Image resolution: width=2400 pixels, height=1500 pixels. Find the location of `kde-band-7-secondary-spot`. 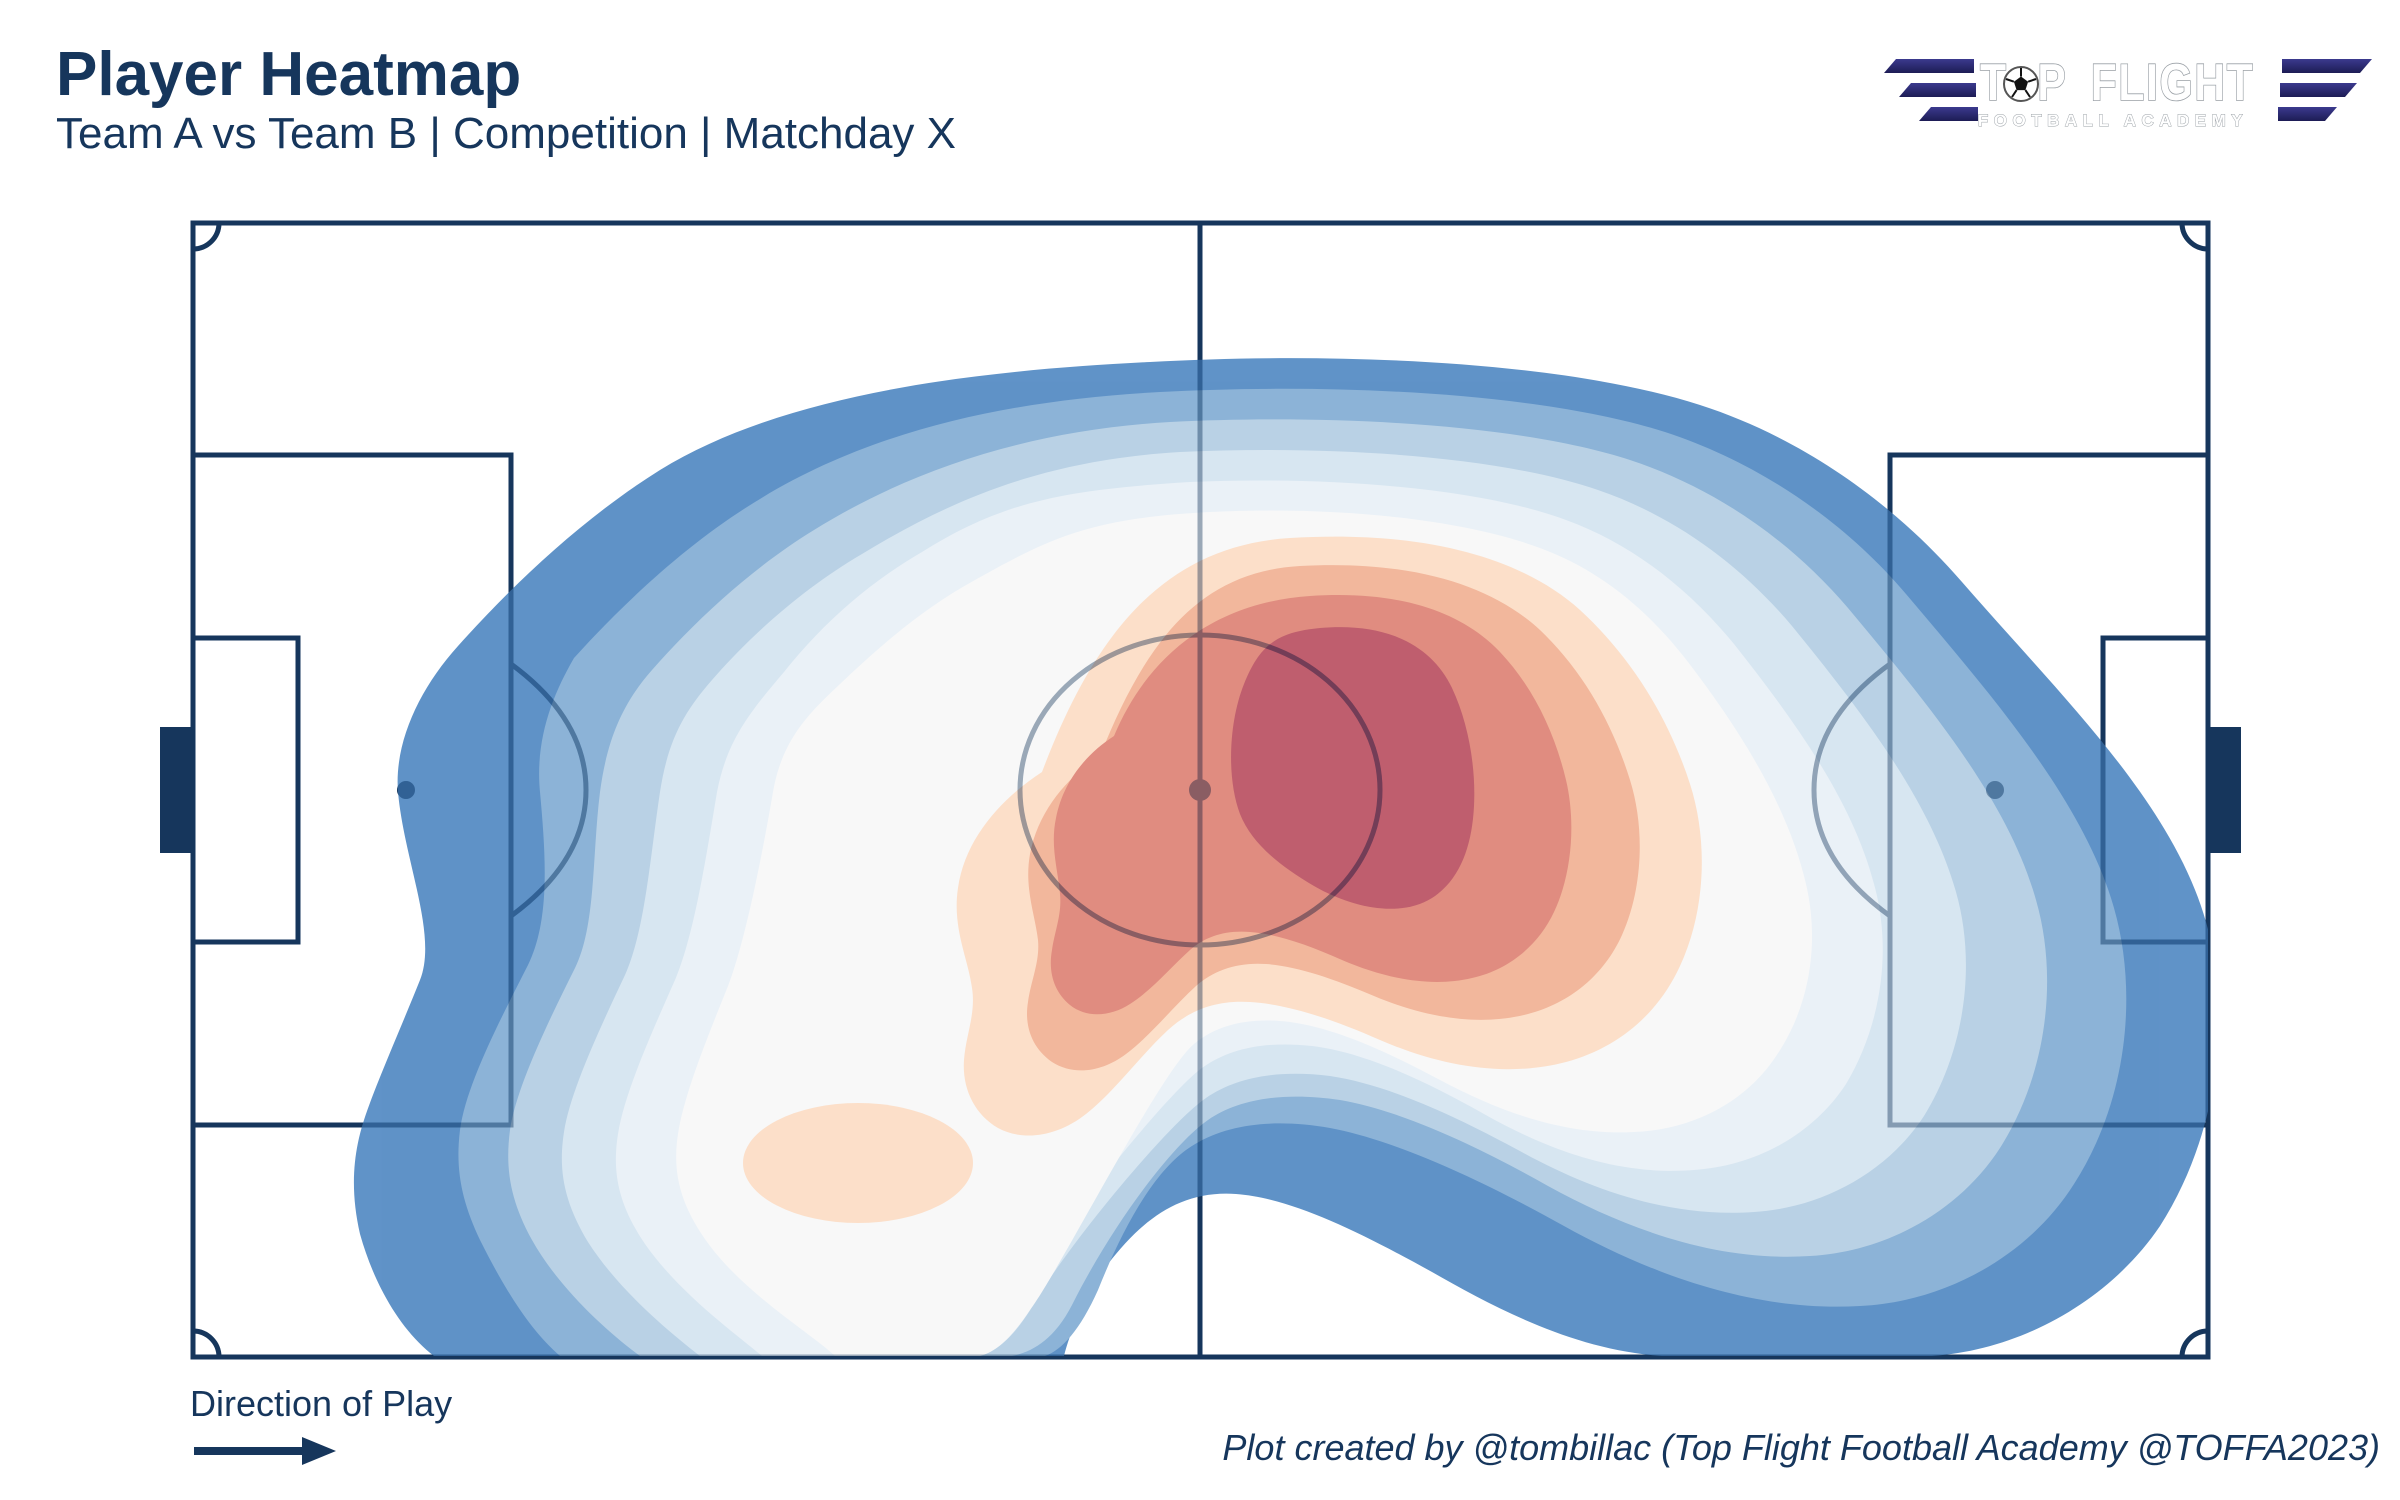

kde-band-7-secondary-spot is located at coordinates (858, 1163).